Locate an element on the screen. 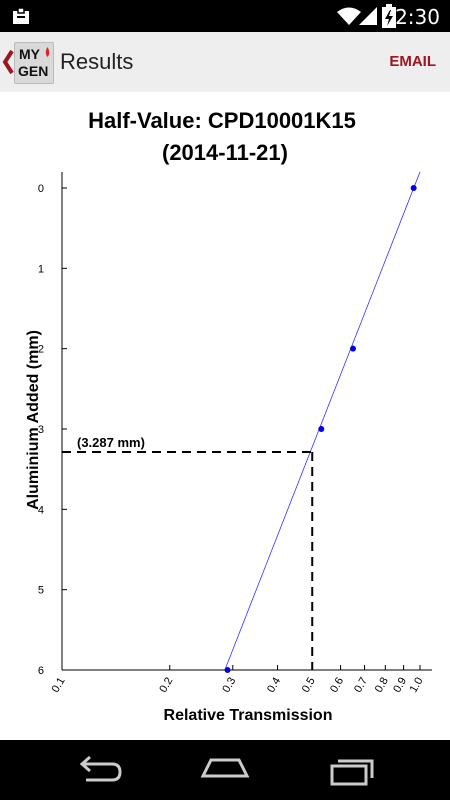  x-tick-label: 0.5 is located at coordinates (309, 685).